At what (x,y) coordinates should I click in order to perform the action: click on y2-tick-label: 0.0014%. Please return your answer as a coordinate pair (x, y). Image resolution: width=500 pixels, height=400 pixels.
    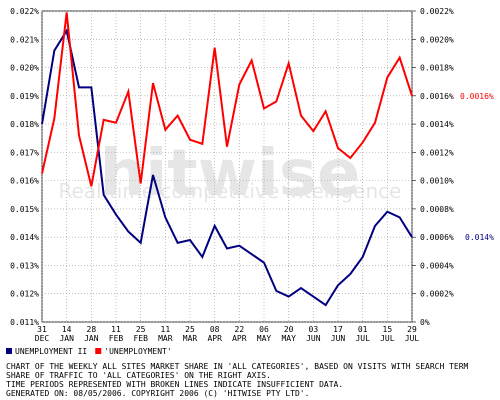
    Looking at the image, I should click on (437, 124).